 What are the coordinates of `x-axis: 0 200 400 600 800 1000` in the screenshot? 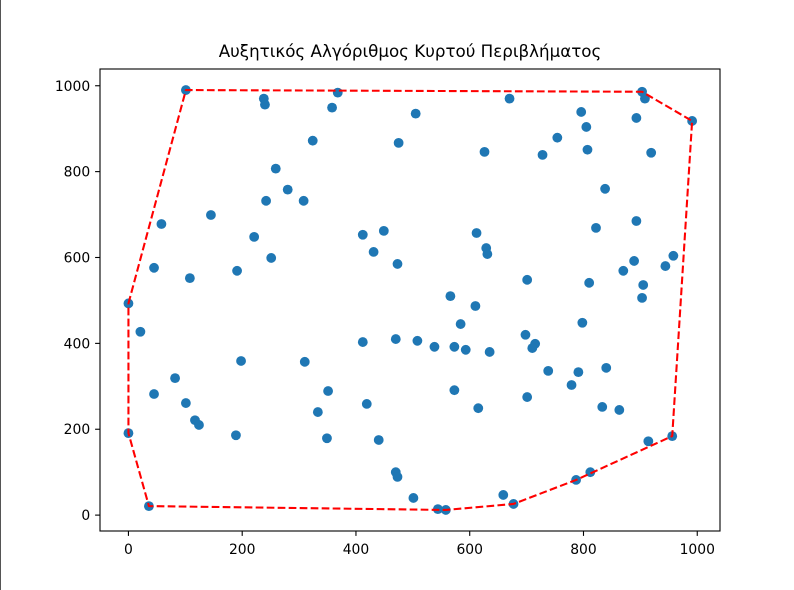 It's located at (419, 544).